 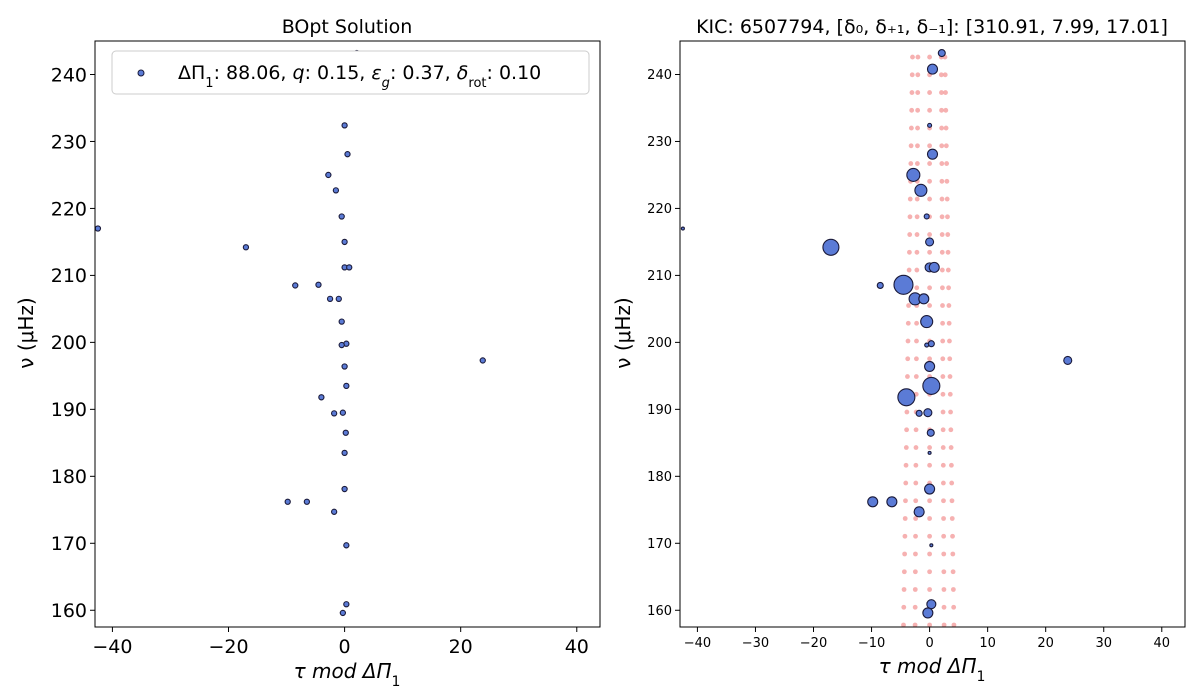 What do you see at coordinates (659, 477) in the screenshot?
I see `right-y-tick-label: 180` at bounding box center [659, 477].